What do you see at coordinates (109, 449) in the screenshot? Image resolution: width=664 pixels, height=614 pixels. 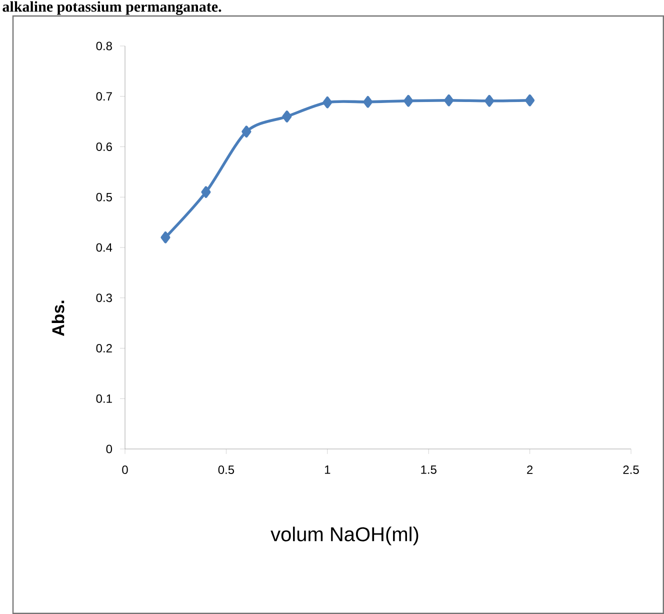 I see `y-tick-label: 0` at bounding box center [109, 449].